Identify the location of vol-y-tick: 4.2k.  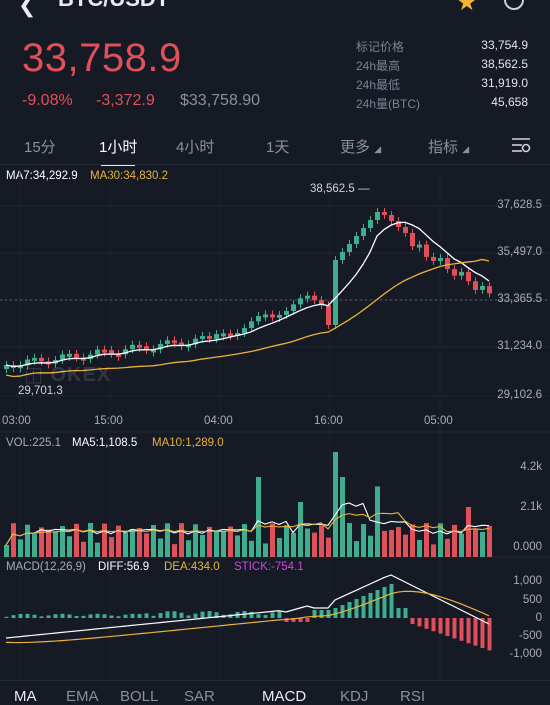
(531, 467).